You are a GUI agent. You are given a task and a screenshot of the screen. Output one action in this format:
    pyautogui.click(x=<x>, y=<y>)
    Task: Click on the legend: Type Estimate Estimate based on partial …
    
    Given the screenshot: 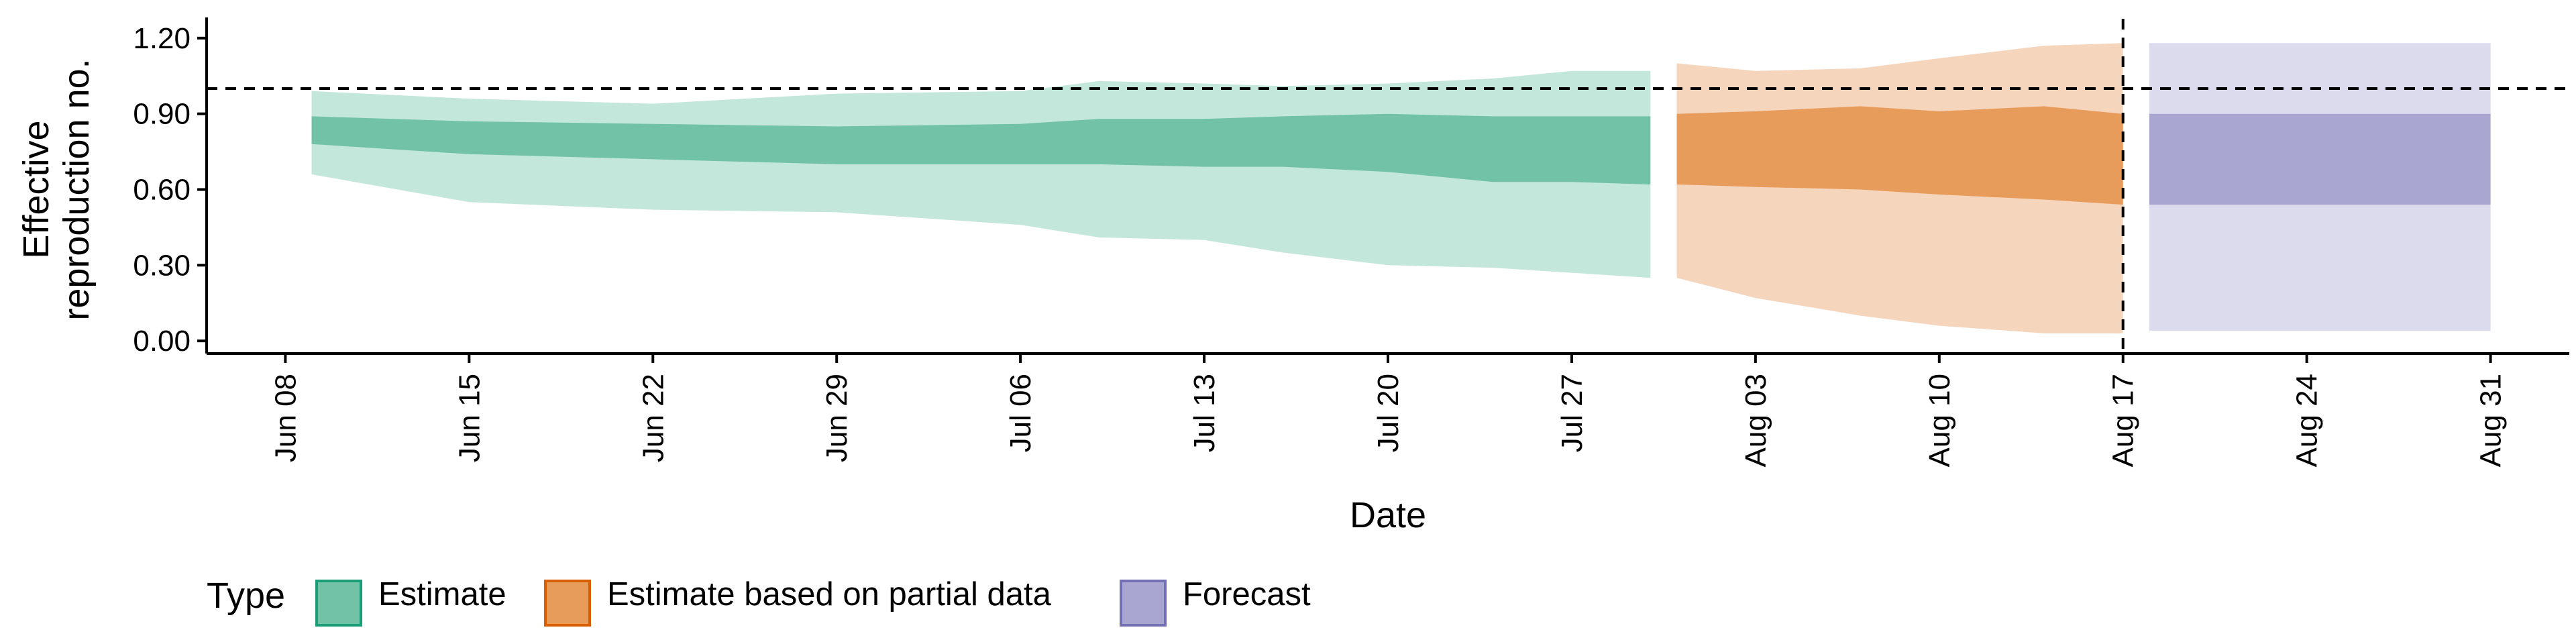 What is the action you would take?
    pyautogui.click(x=759, y=601)
    